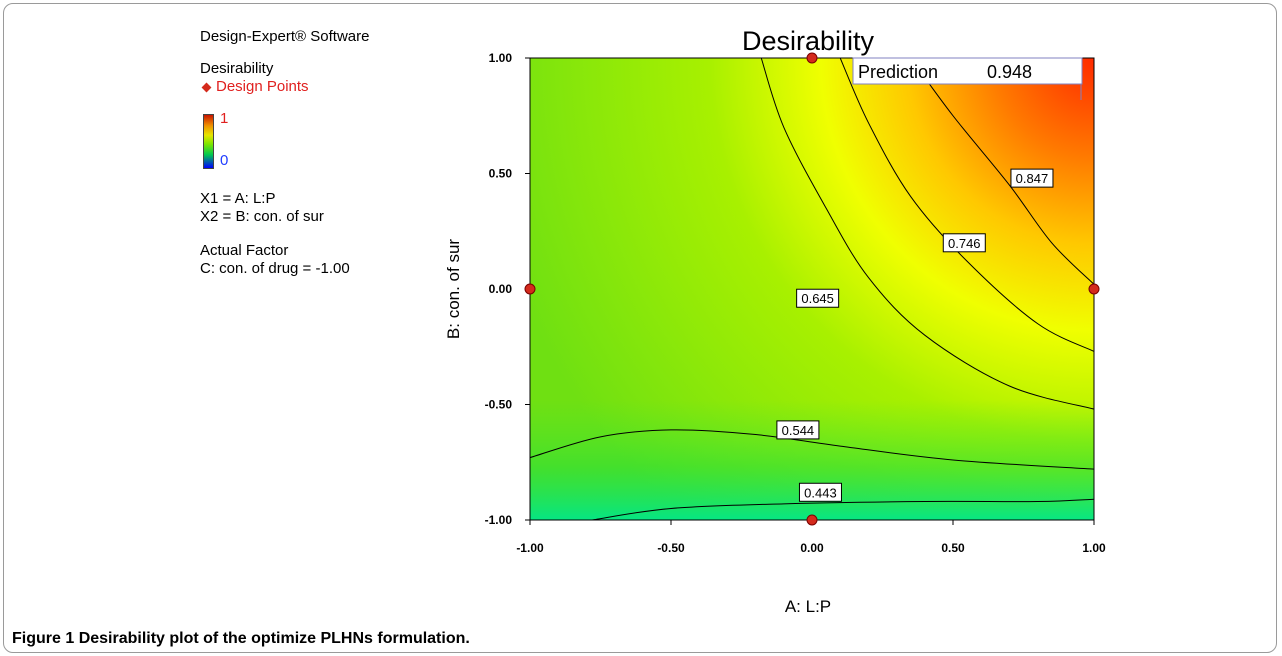 The height and width of the screenshot is (656, 1282). What do you see at coordinates (501, 174) in the screenshot?
I see `y-tick-label: 0.50` at bounding box center [501, 174].